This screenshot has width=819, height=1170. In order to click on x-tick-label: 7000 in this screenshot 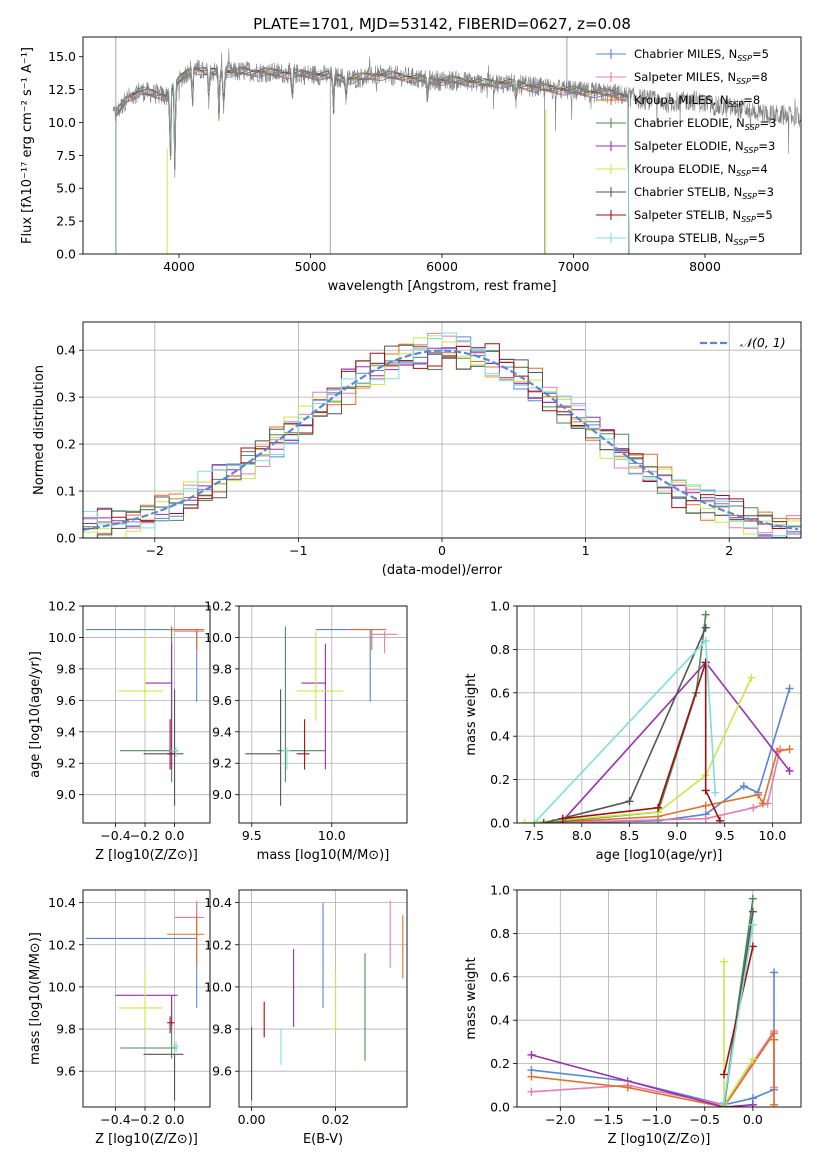, I will do `click(574, 266)`.